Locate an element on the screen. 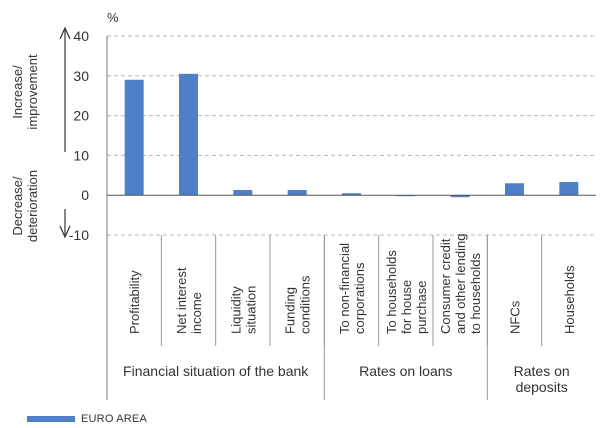  category-label: Liquidity is located at coordinates (235, 310).